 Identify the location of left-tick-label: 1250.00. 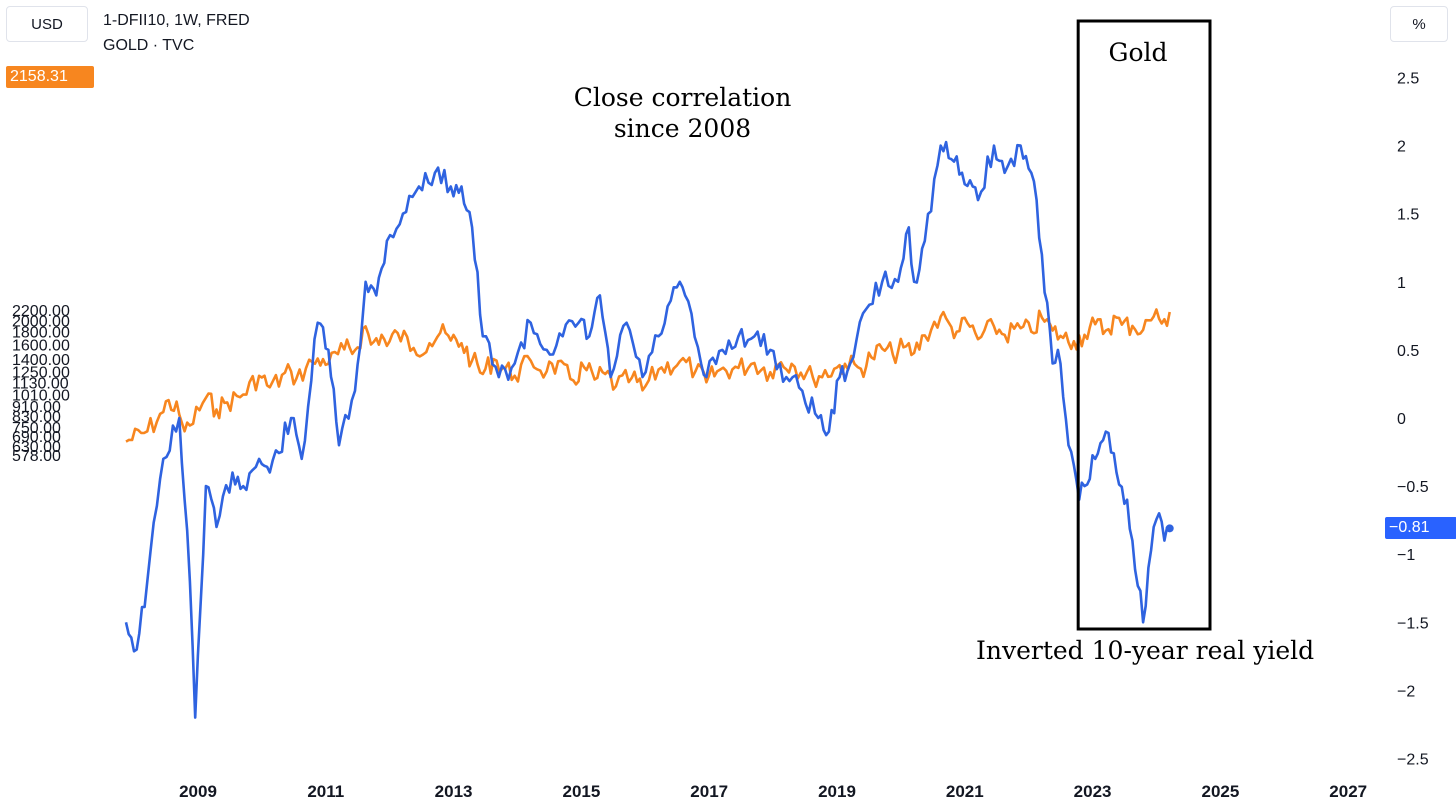
(41, 372).